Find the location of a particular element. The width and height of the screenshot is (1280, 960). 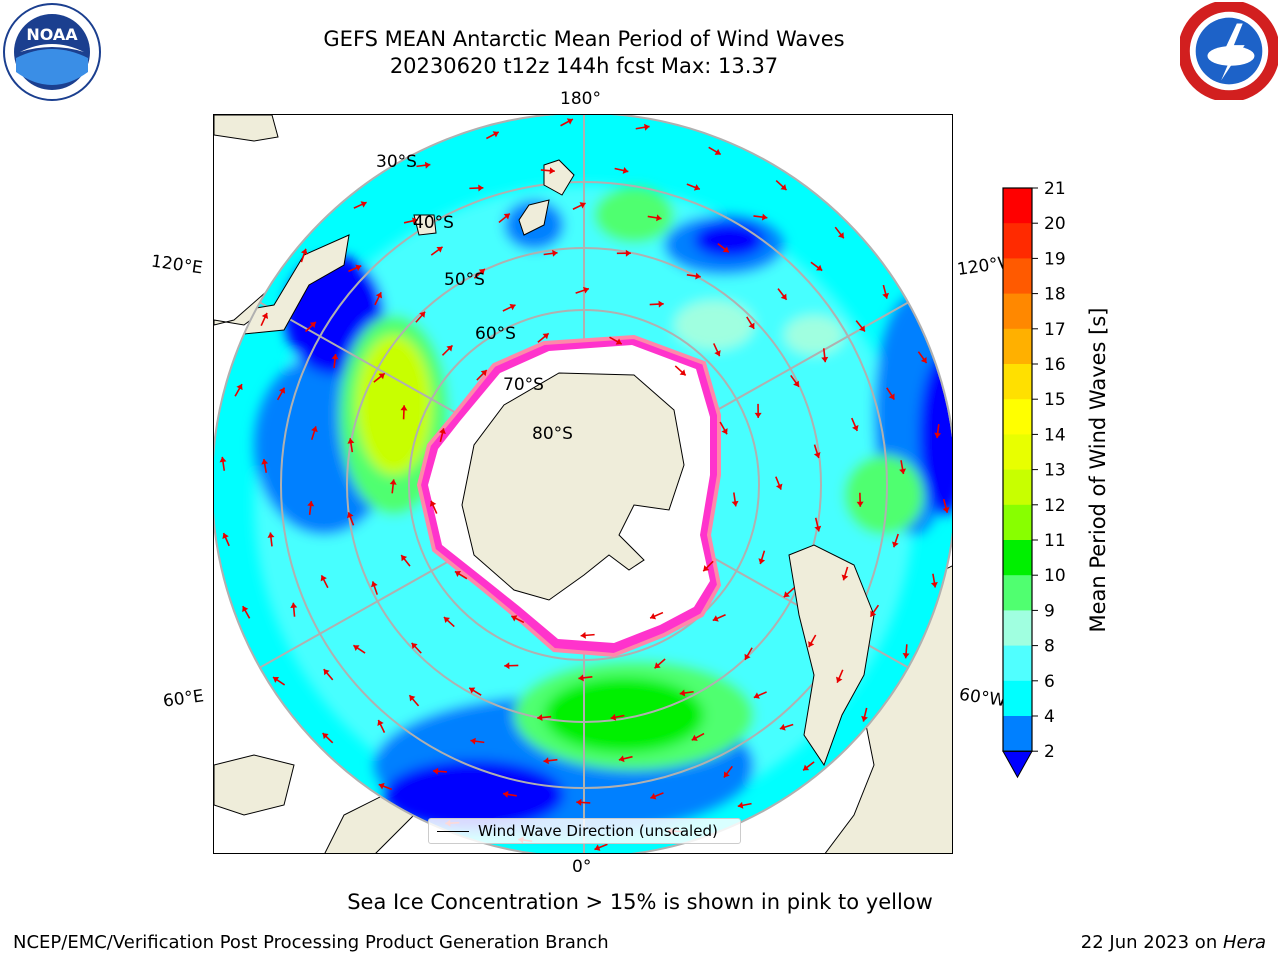

lat-label-30s: 30°S is located at coordinates (396, 162).